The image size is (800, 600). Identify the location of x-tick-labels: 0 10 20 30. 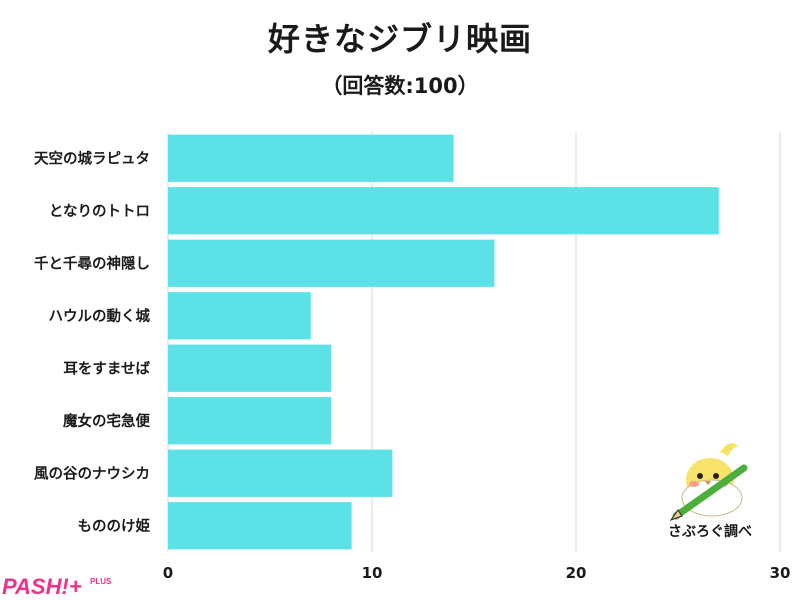
(477, 573).